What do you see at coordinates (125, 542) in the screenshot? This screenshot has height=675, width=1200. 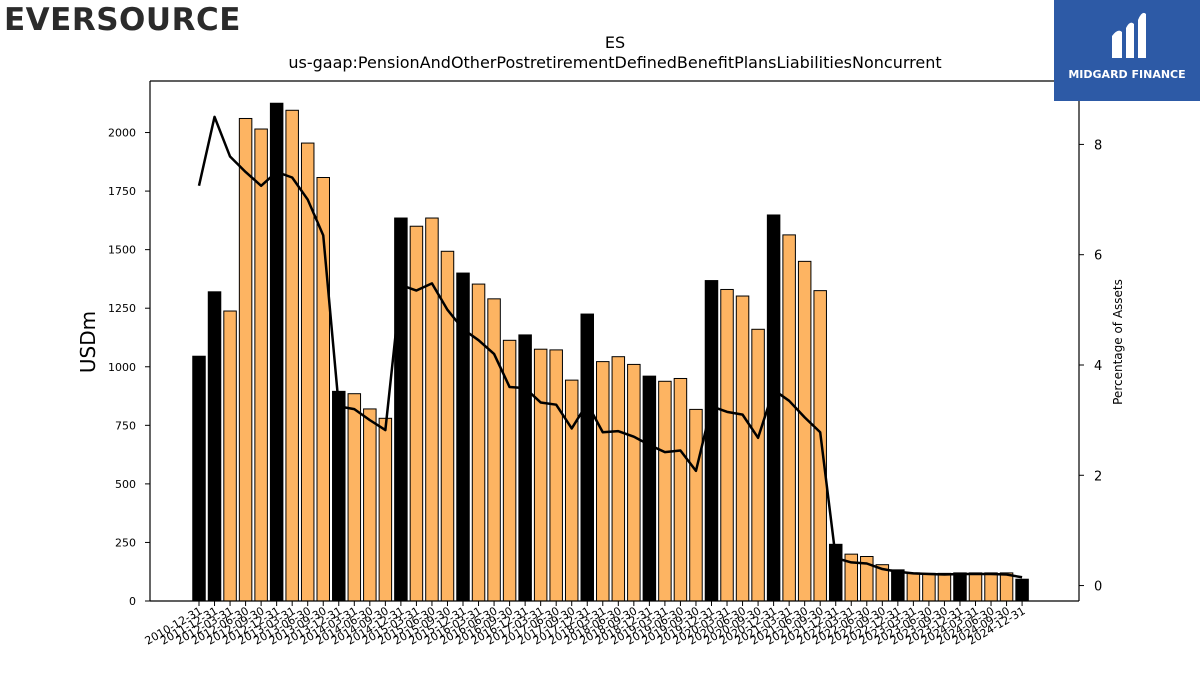 I see `y-tick-label-250: 250` at bounding box center [125, 542].